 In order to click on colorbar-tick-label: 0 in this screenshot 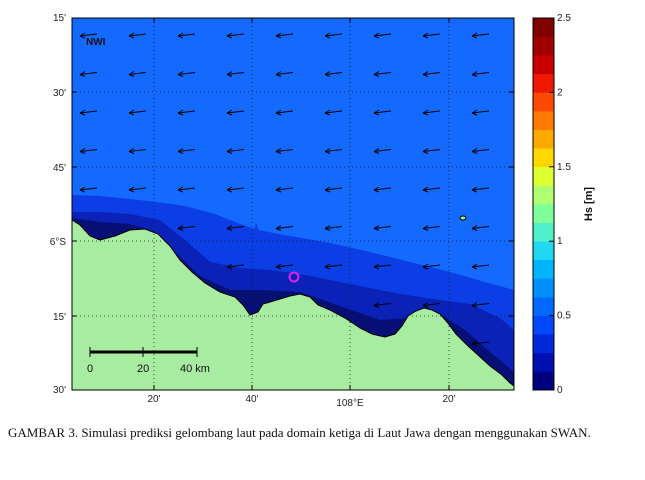, I will do `click(560, 390)`.